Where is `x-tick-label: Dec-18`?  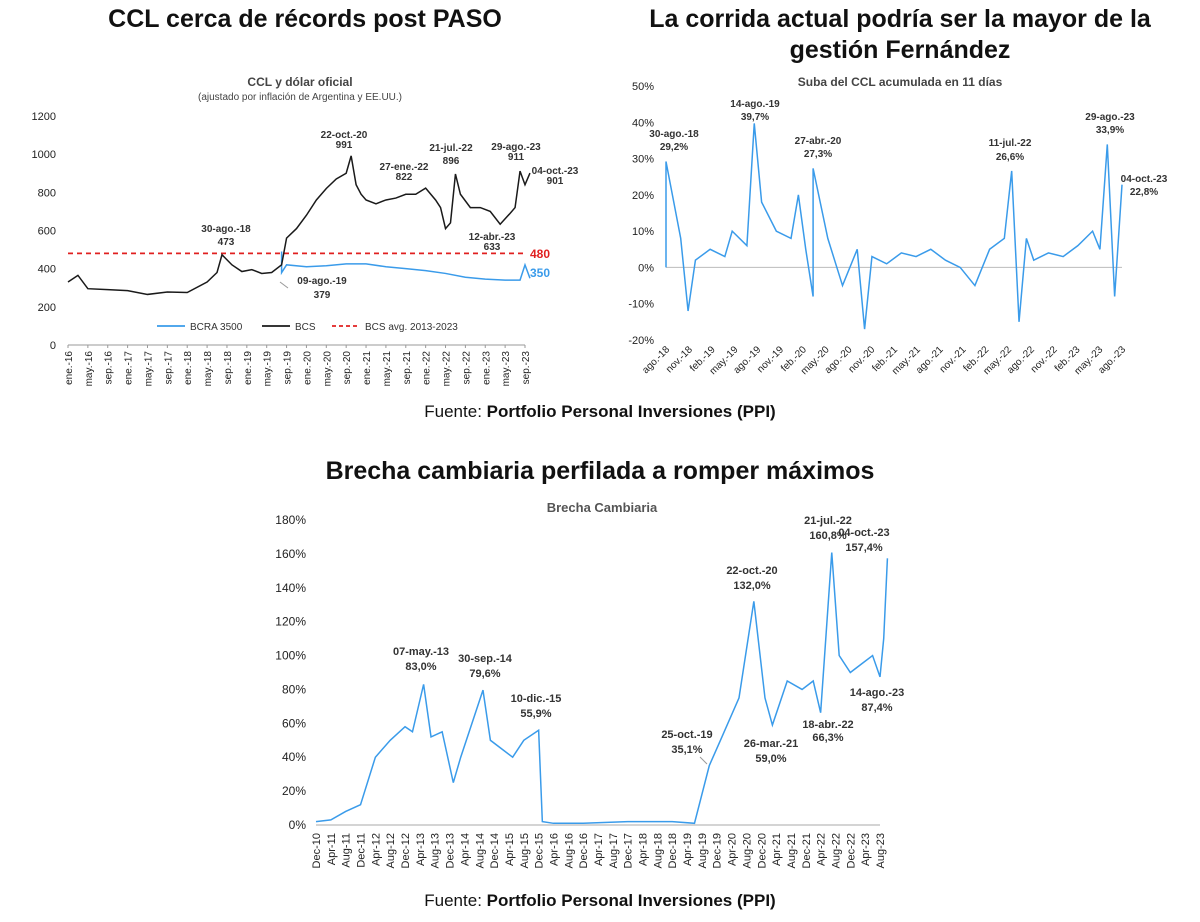 x-tick-label: Dec-18 is located at coordinates (673, 850).